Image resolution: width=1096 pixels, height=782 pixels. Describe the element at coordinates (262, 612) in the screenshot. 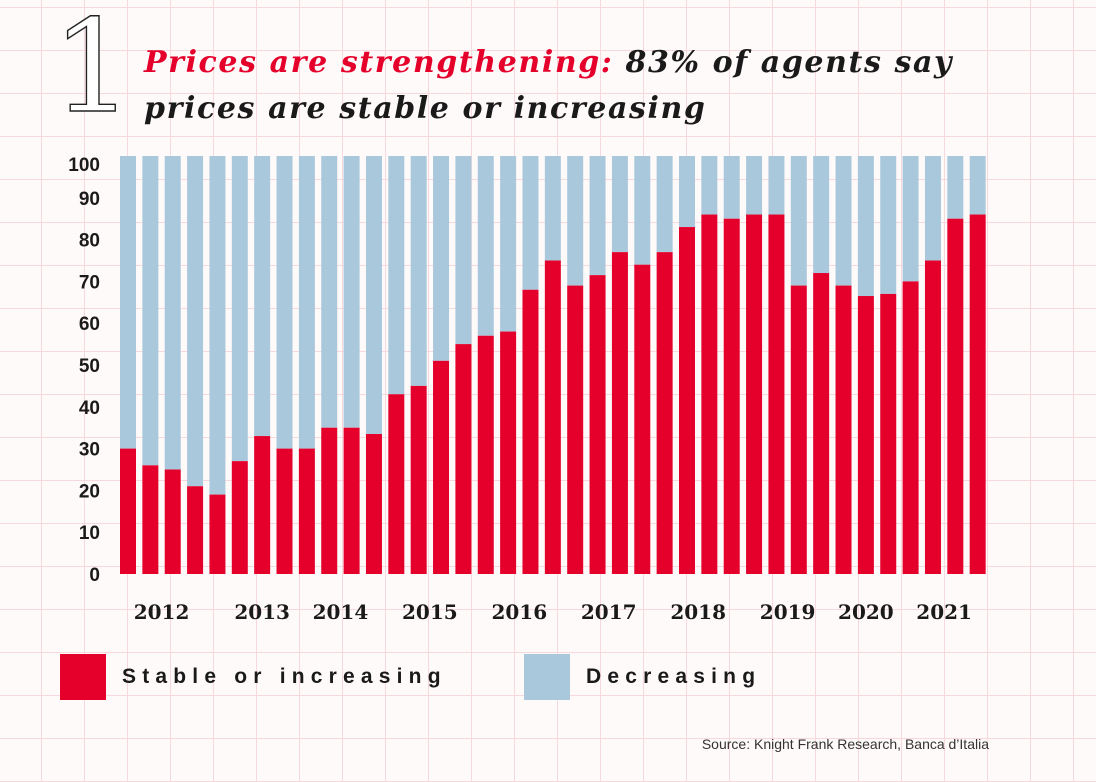

I see `x-tick-label: 2013` at that location.